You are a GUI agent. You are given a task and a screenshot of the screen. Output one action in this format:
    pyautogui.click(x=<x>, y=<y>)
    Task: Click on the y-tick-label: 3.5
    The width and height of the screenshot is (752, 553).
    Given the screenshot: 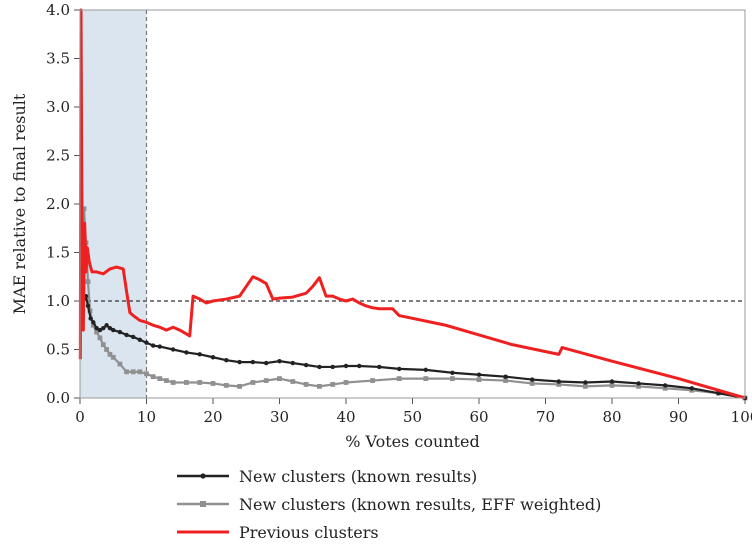 What is the action you would take?
    pyautogui.click(x=58, y=59)
    